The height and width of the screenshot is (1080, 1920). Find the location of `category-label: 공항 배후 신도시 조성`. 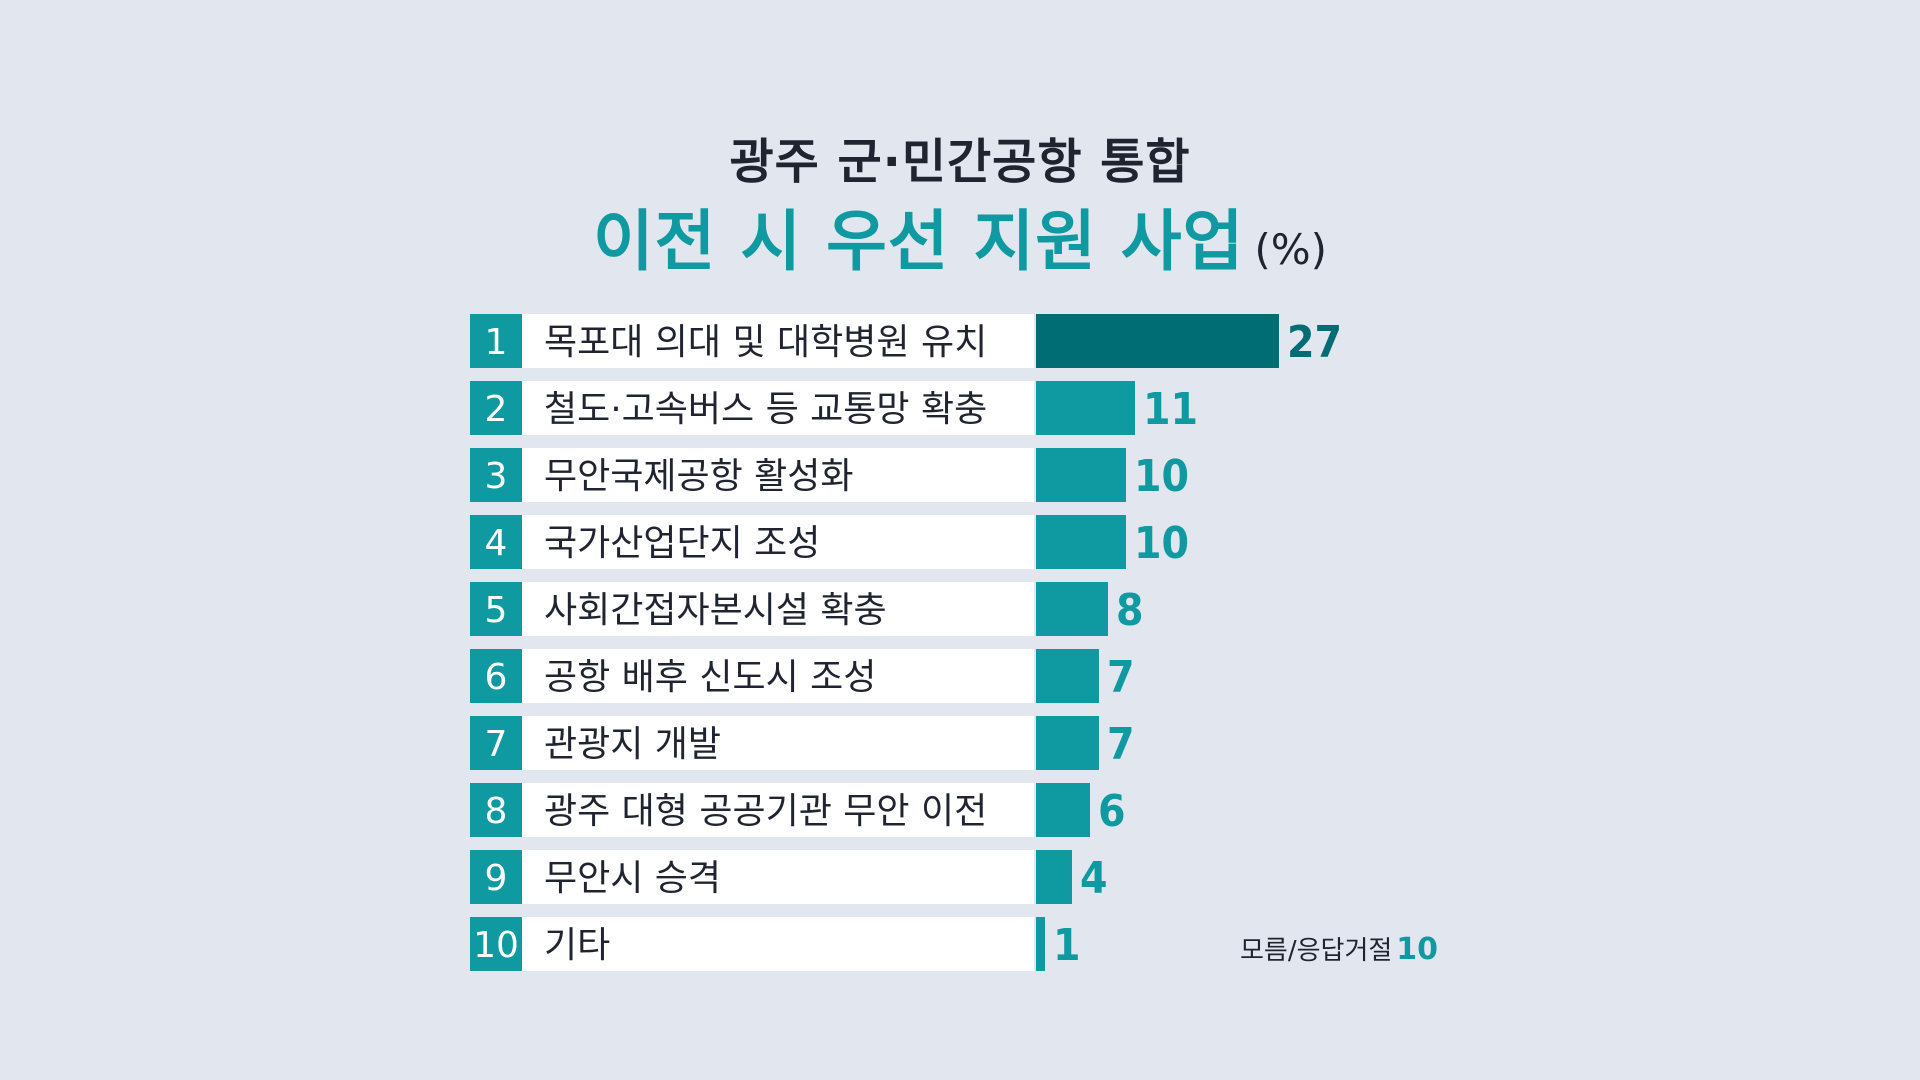

category-label: 공항 배후 신도시 조성 is located at coordinates (710, 677).